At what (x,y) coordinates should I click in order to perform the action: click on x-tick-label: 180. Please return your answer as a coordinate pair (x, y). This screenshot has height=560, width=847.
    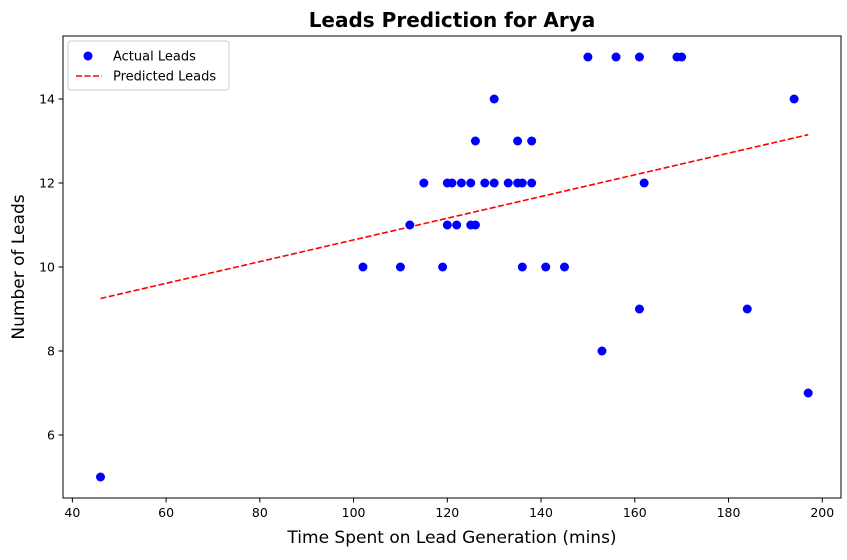
    Looking at the image, I should click on (729, 512).